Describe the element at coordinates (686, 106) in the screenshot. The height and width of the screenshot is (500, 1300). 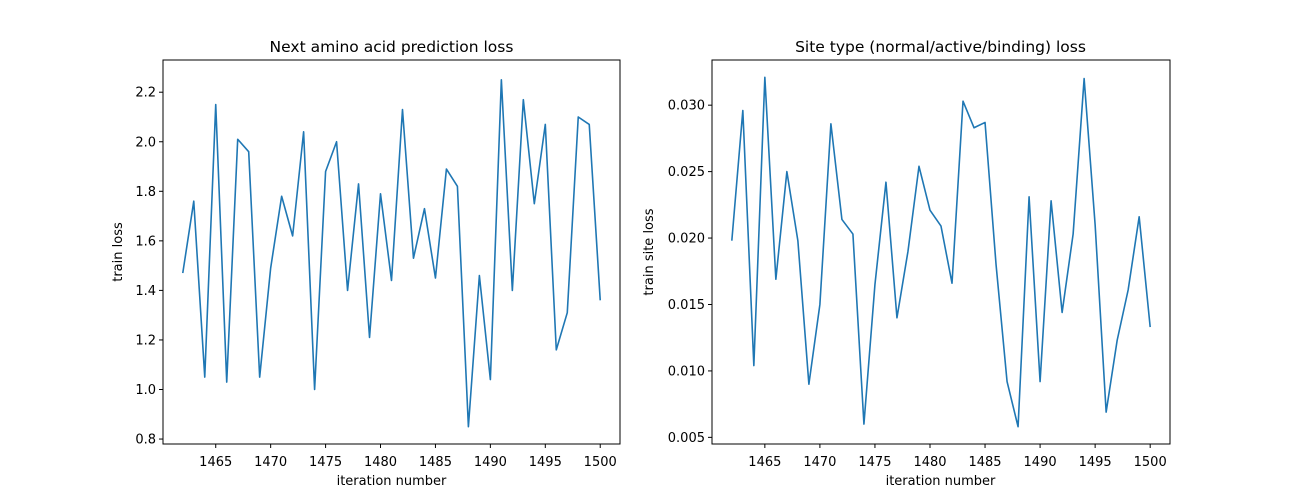
I see `y-tick-label: 0.030` at that location.